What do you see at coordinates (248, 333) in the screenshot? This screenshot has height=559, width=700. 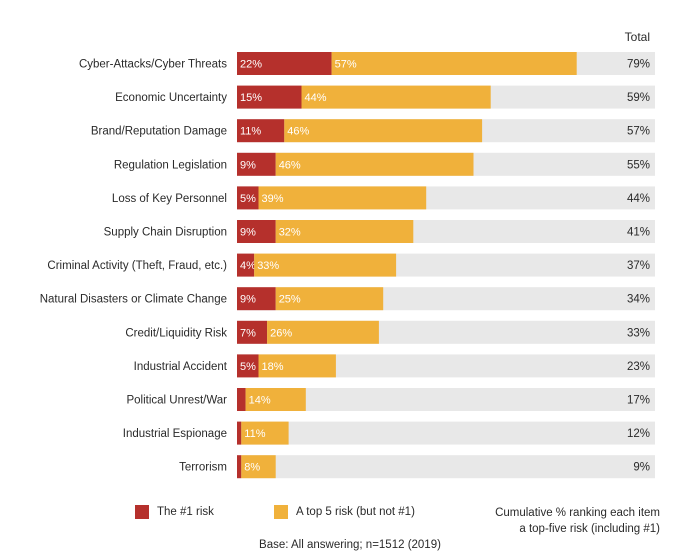 I see `data-label-top1: 7%` at bounding box center [248, 333].